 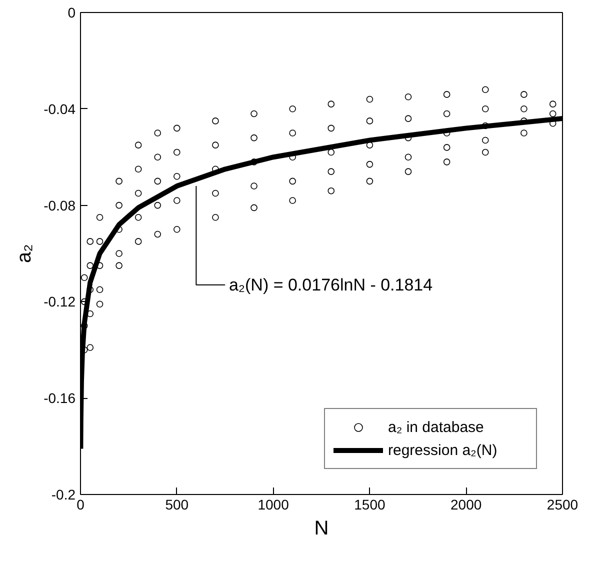 What do you see at coordinates (72, 12) in the screenshot?
I see `y-tick-label: 0` at bounding box center [72, 12].